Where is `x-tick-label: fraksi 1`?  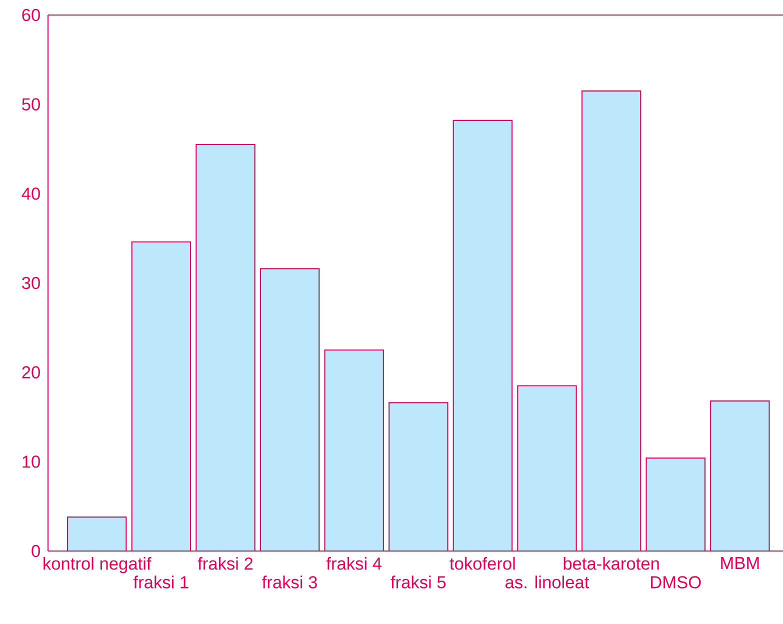
x-tick-label: fraksi 1 is located at coordinates (160, 582).